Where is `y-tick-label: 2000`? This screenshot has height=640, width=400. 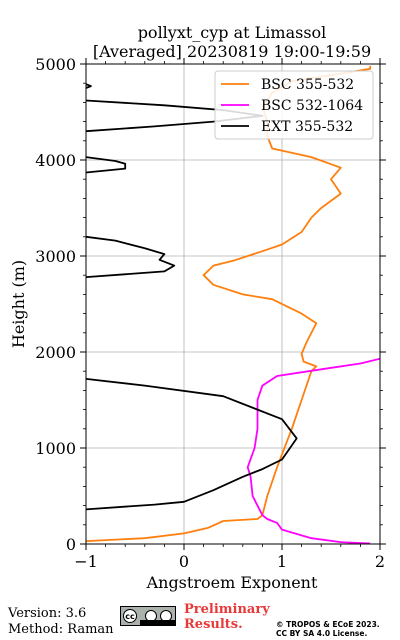 y-tick-label: 2000 is located at coordinates (55, 352).